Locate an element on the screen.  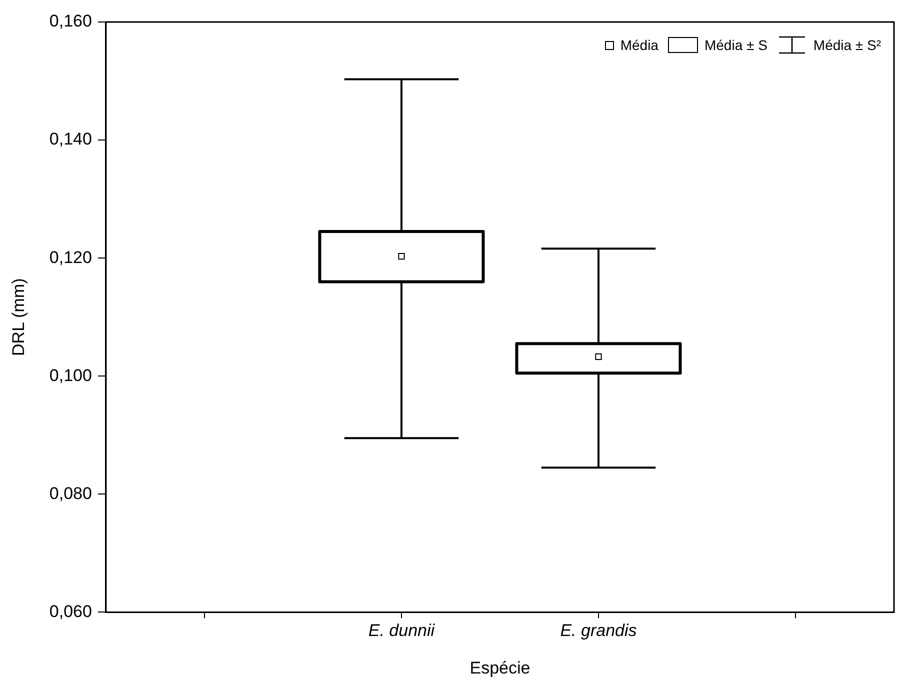
x-tick-label: E. grandis is located at coordinates (599, 630).